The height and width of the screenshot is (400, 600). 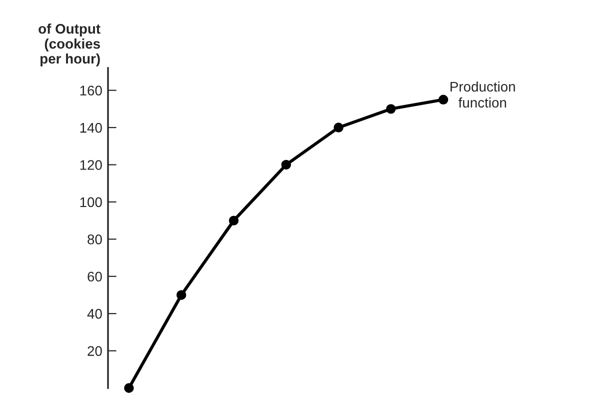 What do you see at coordinates (95, 351) in the screenshot?
I see `y-tick-label: 20` at bounding box center [95, 351].